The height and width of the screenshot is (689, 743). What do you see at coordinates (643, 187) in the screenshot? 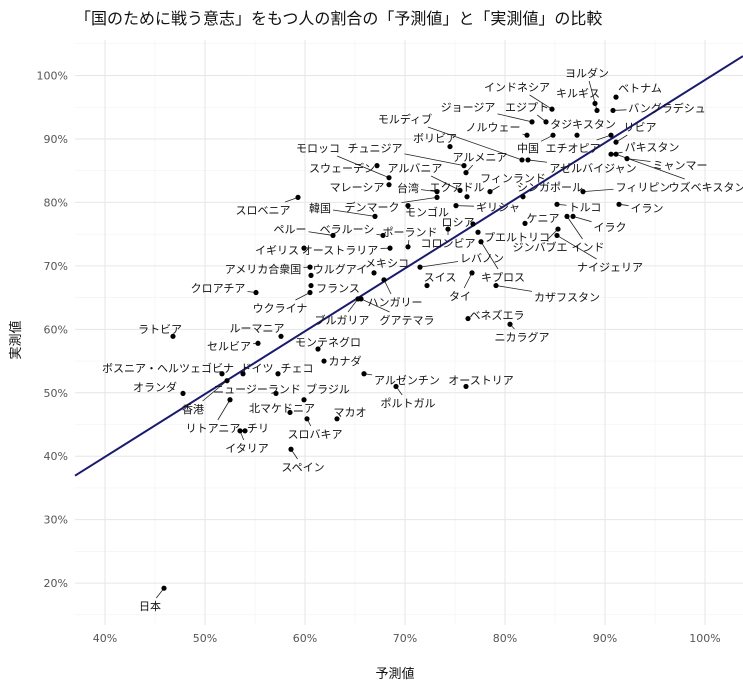
I see `point-label: フィリピン` at bounding box center [643, 187].